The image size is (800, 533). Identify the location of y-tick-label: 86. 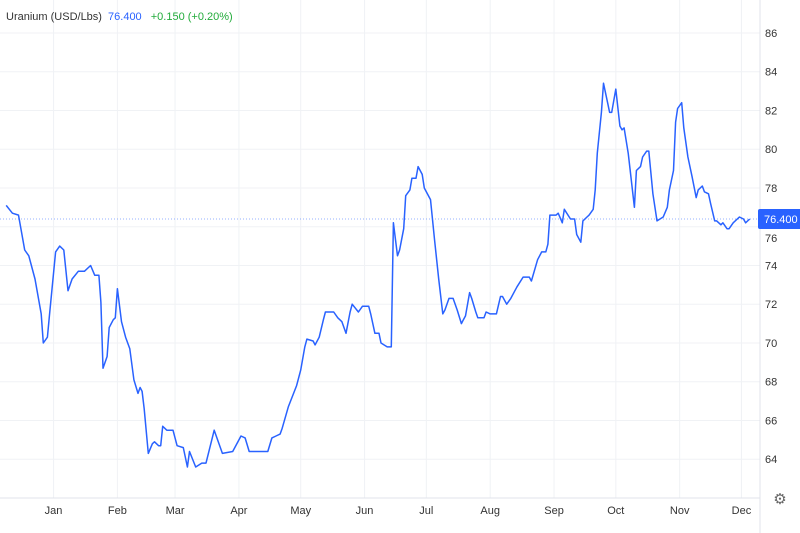
(771, 34).